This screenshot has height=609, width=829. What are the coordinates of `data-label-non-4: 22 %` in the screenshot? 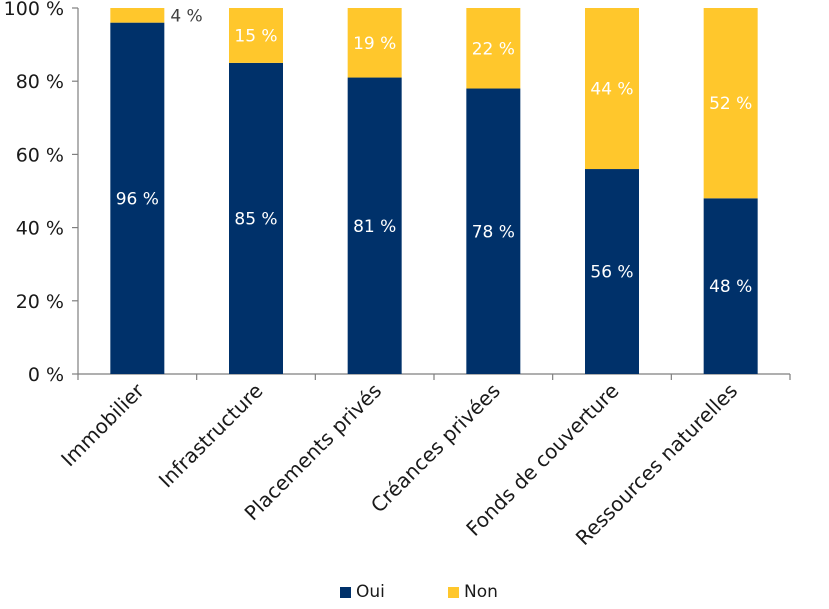 It's located at (493, 49).